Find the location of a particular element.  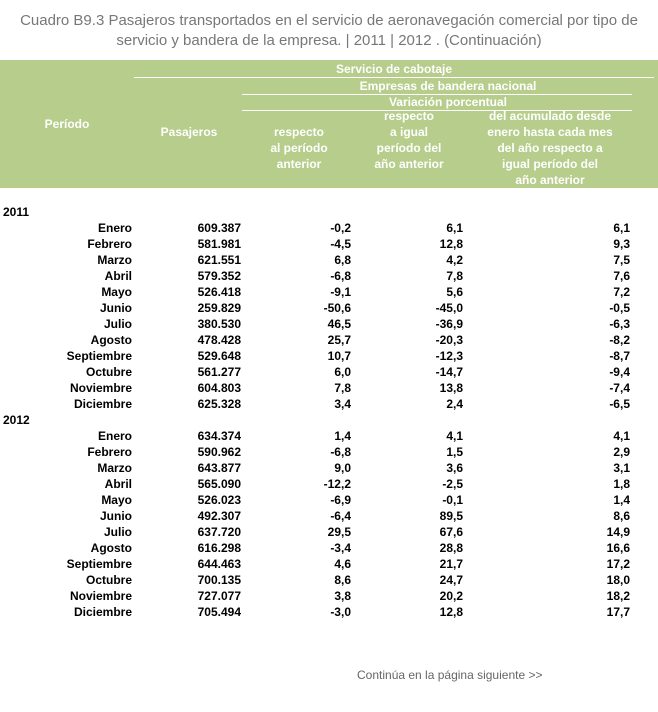

month-cell: Diciembre is located at coordinates (102, 404).